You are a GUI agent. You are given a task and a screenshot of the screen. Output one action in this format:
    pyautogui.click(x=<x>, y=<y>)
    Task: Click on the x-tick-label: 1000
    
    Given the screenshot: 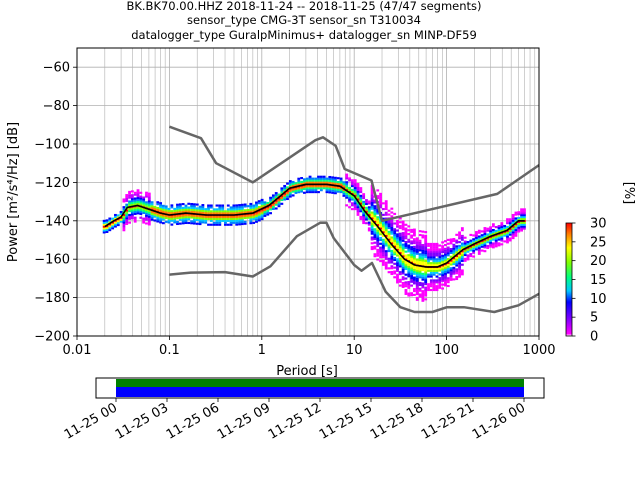 What is the action you would take?
    pyautogui.click(x=538, y=350)
    